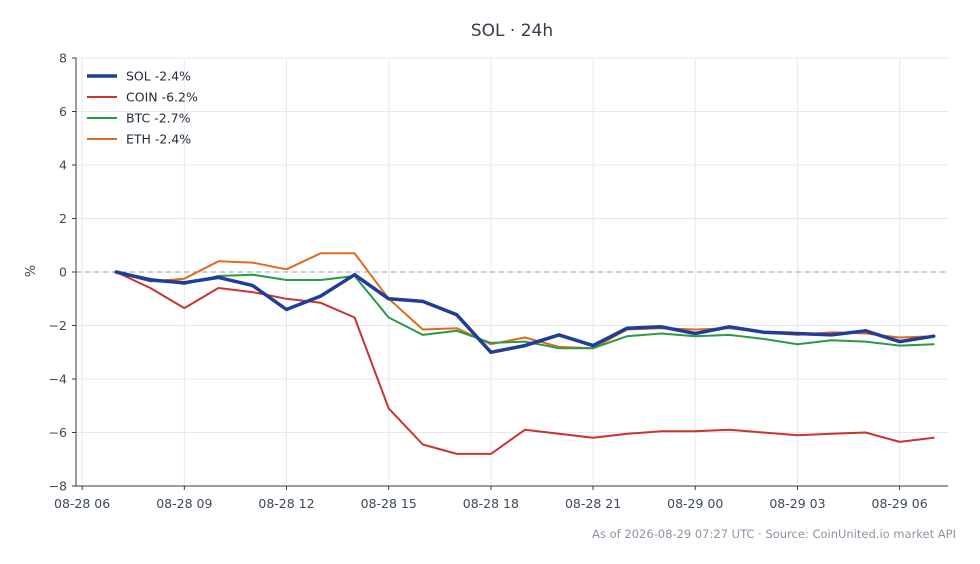  I want to click on y-tick-label: 0, so click(63, 272).